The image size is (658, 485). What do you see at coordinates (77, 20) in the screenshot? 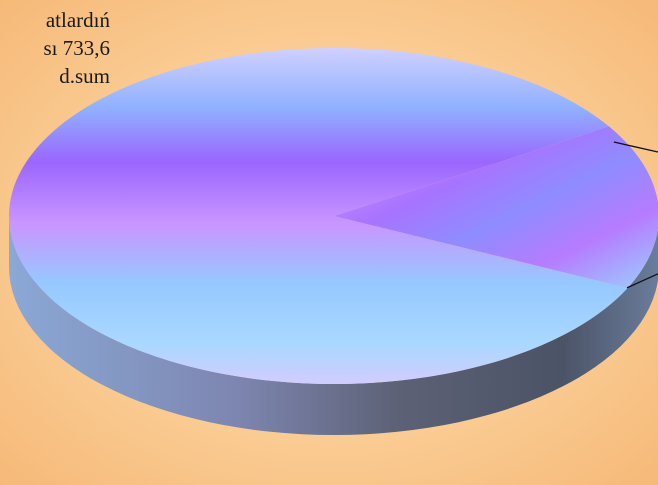
I see `text-line-1: atlardıń` at bounding box center [77, 20].